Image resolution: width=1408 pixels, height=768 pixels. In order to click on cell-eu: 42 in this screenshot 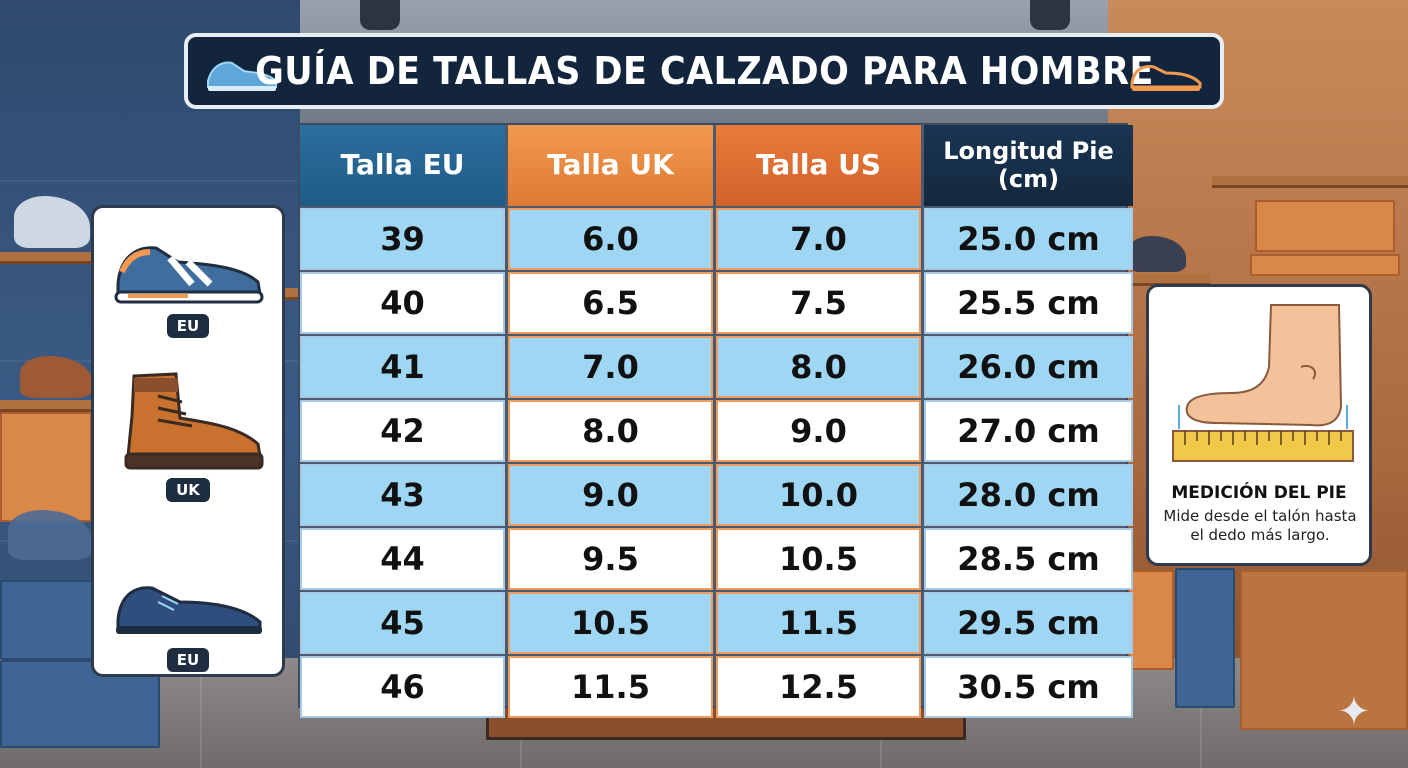, I will do `click(402, 431)`.